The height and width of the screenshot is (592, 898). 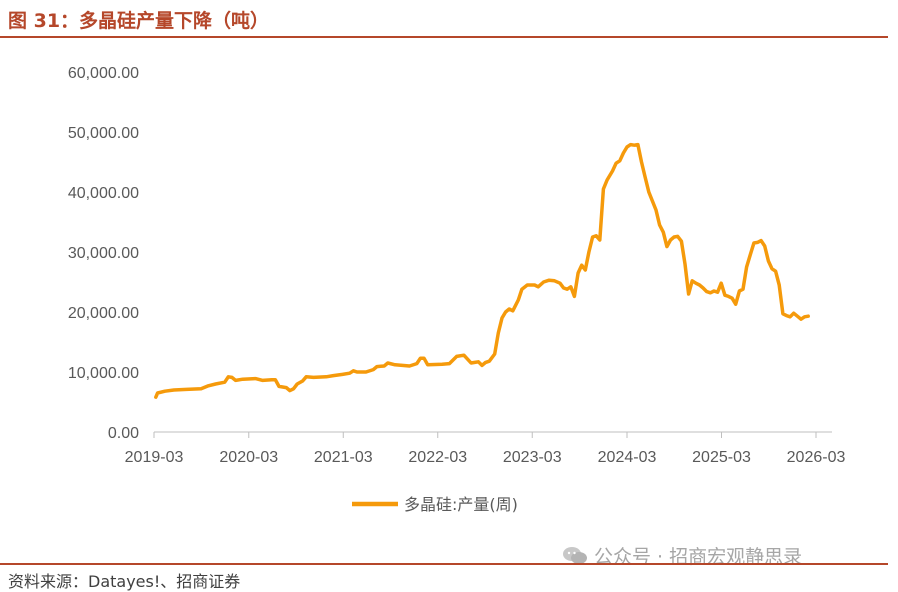 What do you see at coordinates (248, 457) in the screenshot?
I see `x-tick-label: 2020-03` at bounding box center [248, 457].